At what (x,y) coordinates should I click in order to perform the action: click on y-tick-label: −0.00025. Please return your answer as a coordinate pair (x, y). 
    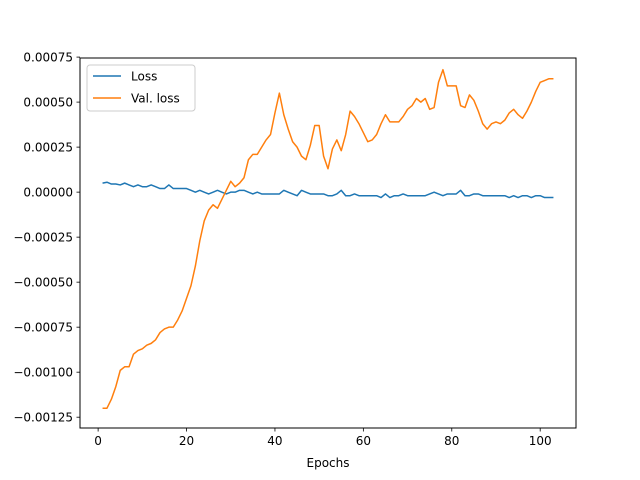
    Looking at the image, I should click on (43, 238).